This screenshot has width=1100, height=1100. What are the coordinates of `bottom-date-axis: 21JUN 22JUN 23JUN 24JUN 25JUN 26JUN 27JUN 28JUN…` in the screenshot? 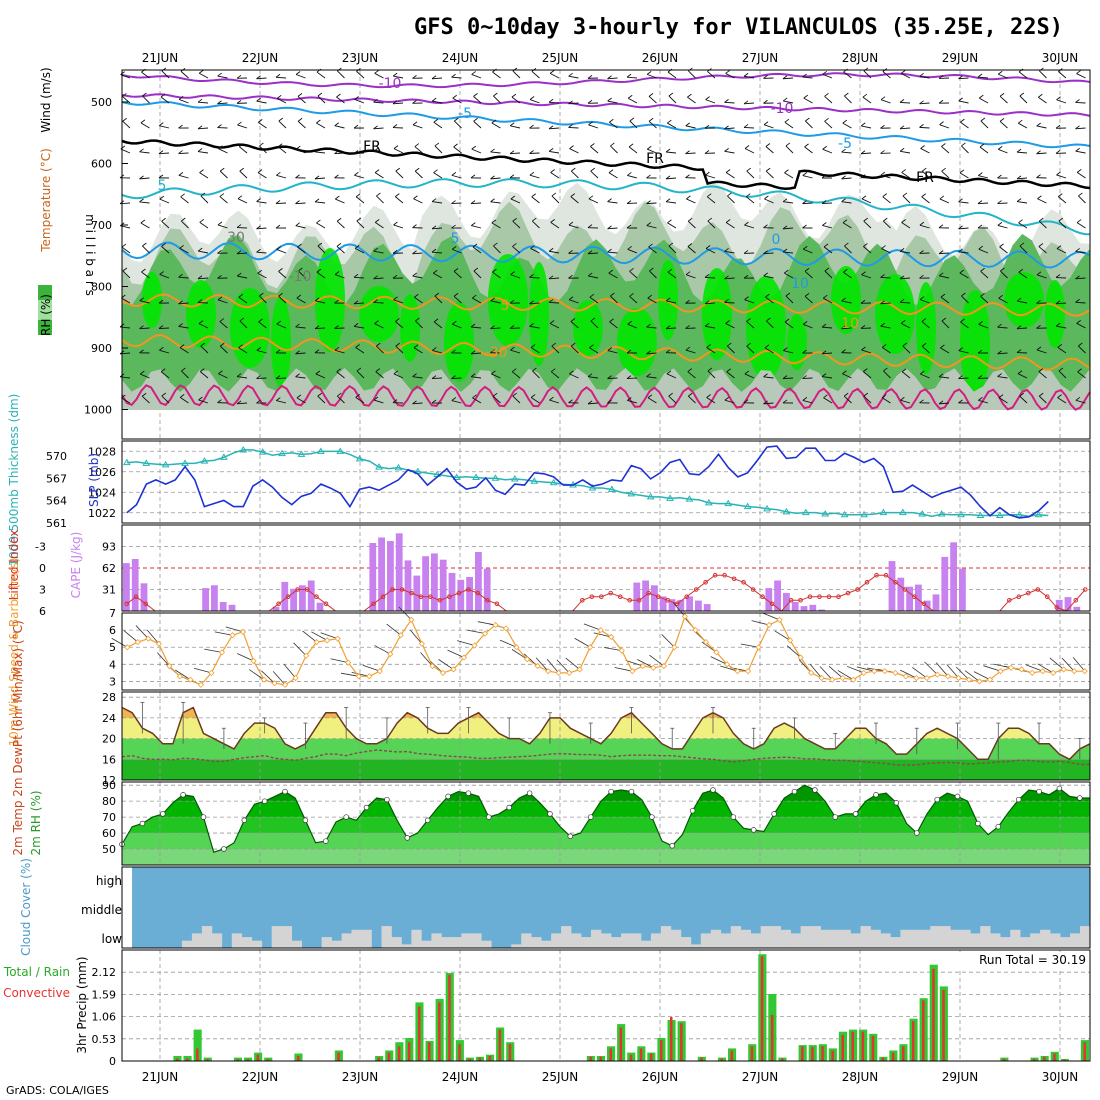 It's located at (610, 1077).